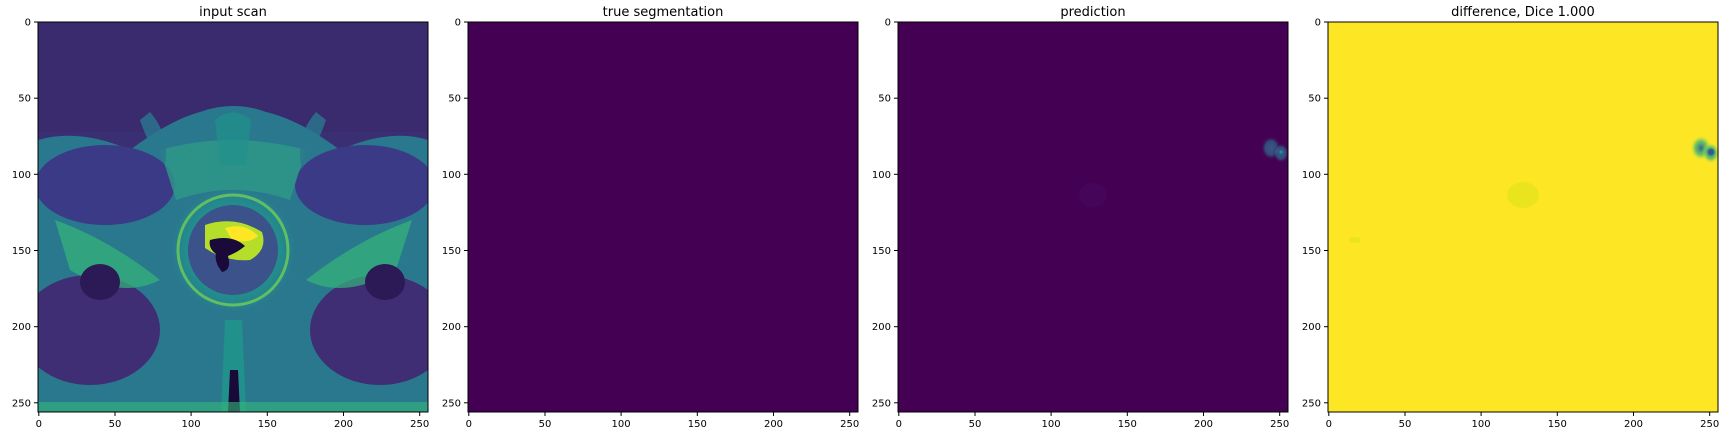 Image resolution: width=1728 pixels, height=432 pixels. I want to click on panel-title: true segmentation, so click(663, 12).